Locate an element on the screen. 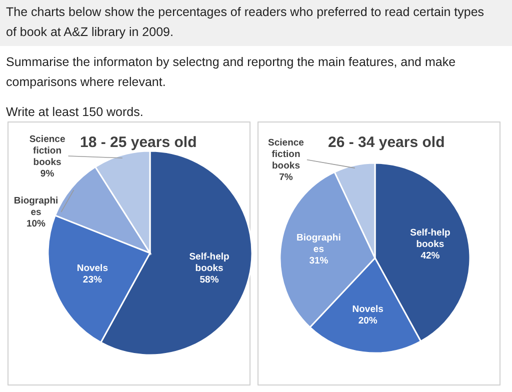  data-label: 58% is located at coordinates (210, 280).